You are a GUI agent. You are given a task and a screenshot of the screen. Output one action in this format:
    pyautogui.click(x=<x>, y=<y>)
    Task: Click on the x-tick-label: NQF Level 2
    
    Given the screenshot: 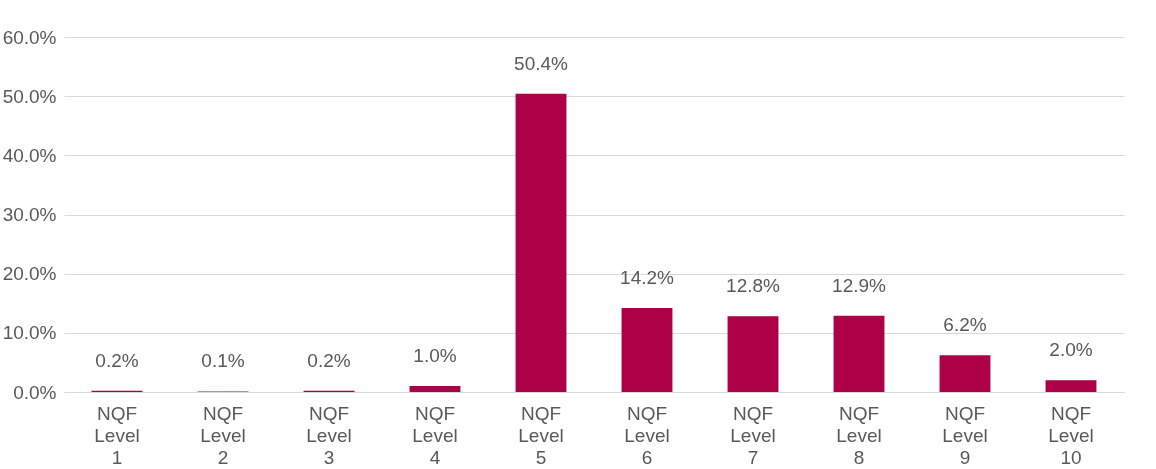 What is the action you would take?
    pyautogui.click(x=223, y=435)
    